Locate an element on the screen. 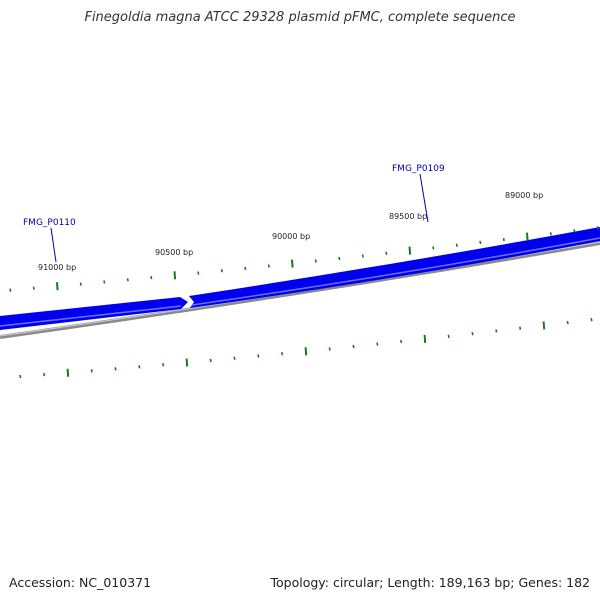 The image size is (600, 600). gene-feature-fmg-p0109-shine is located at coordinates (395, 271).